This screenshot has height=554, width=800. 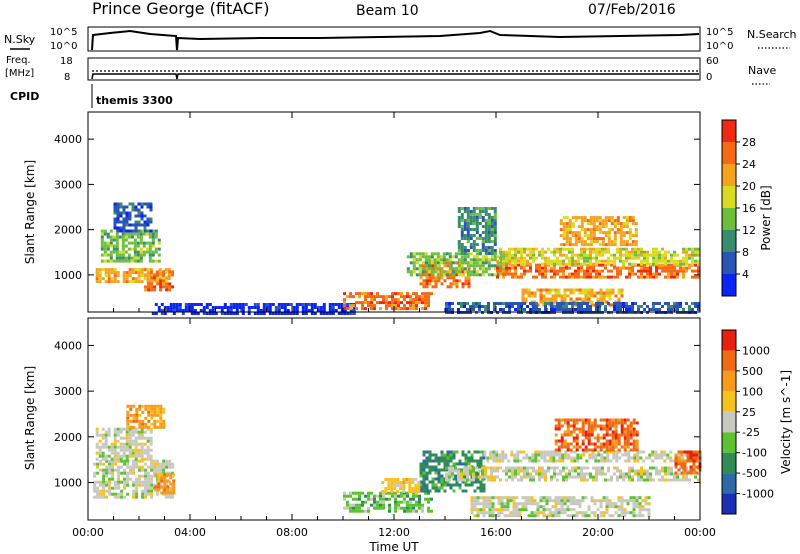 I want to click on power-ytick-label: 4000, so click(x=68, y=139).